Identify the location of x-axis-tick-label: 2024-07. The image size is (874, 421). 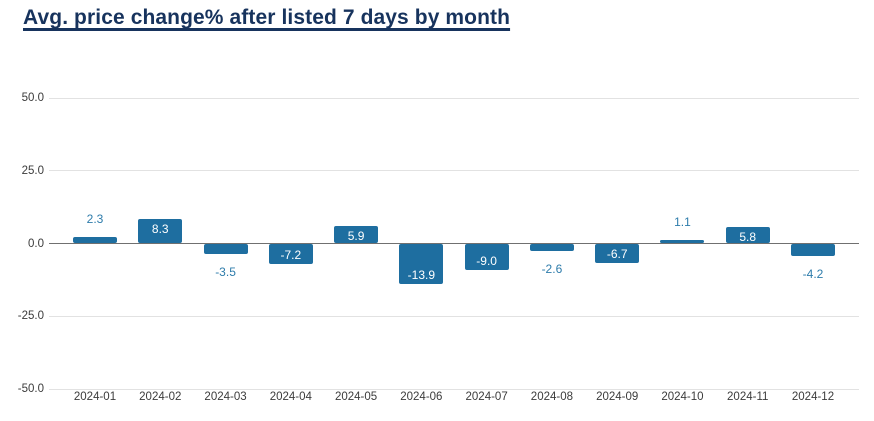
(486, 397).